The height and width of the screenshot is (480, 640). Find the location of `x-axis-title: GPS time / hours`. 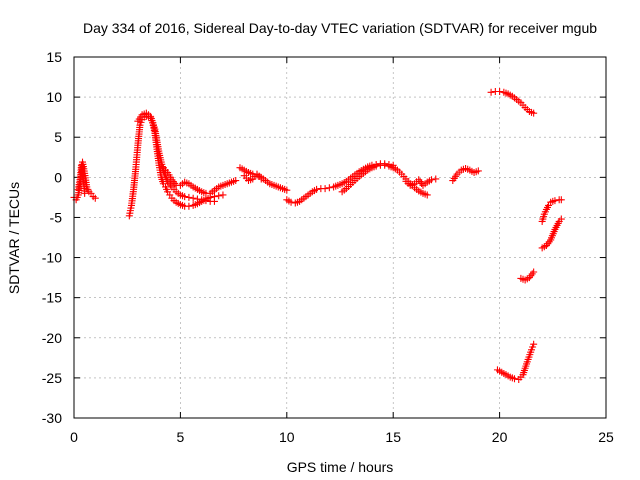

x-axis-title: GPS time / hours is located at coordinates (340, 467).